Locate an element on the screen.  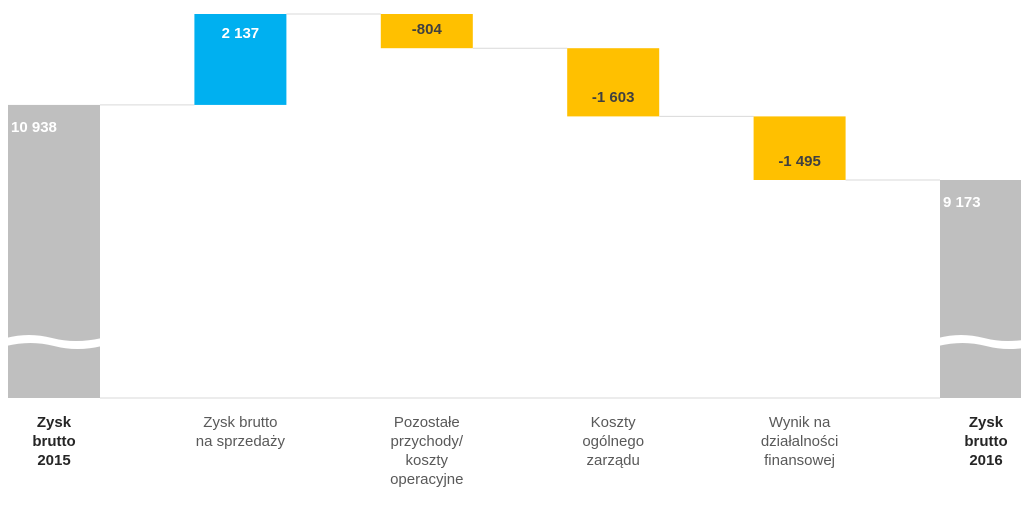
category-label: Zysk brutto 2015 is located at coordinates (54, 441).